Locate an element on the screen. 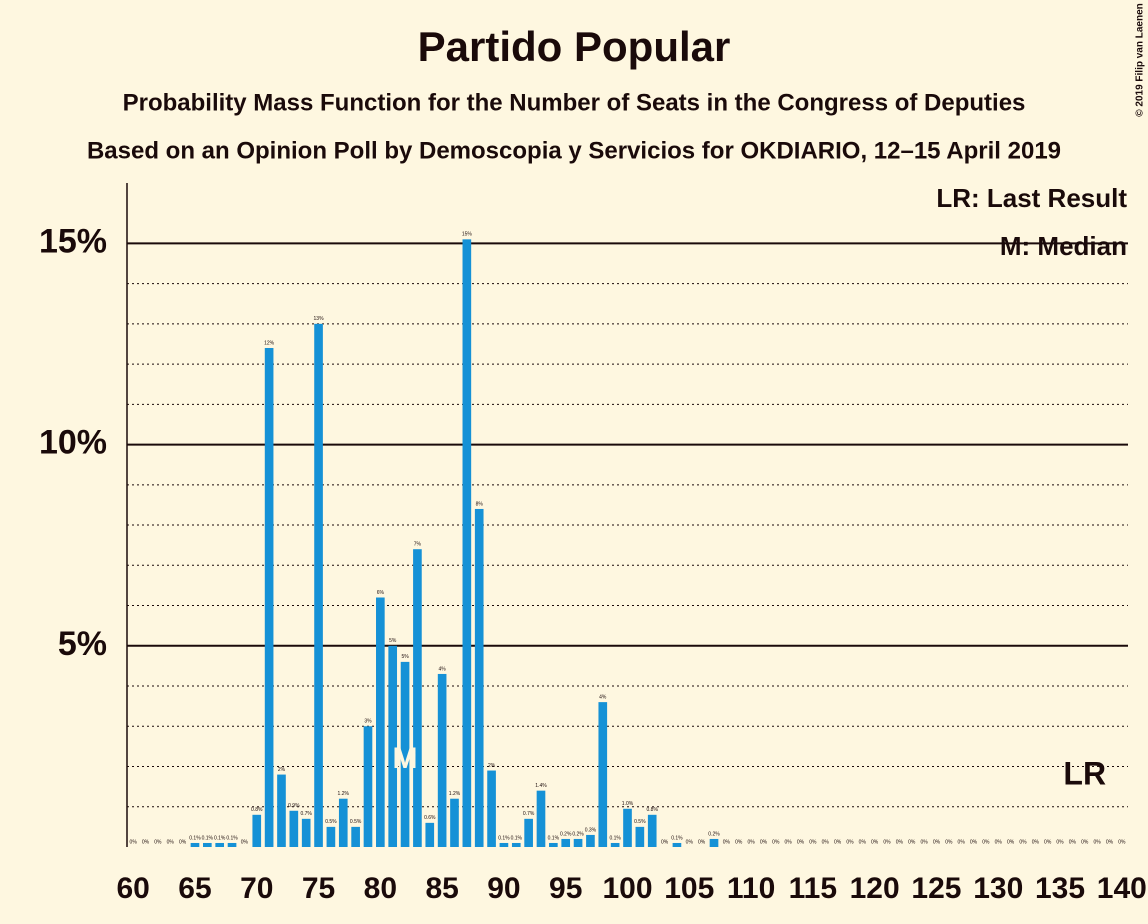 This screenshot has height=924, width=1148. x-tick-label: 95 is located at coordinates (565, 888).